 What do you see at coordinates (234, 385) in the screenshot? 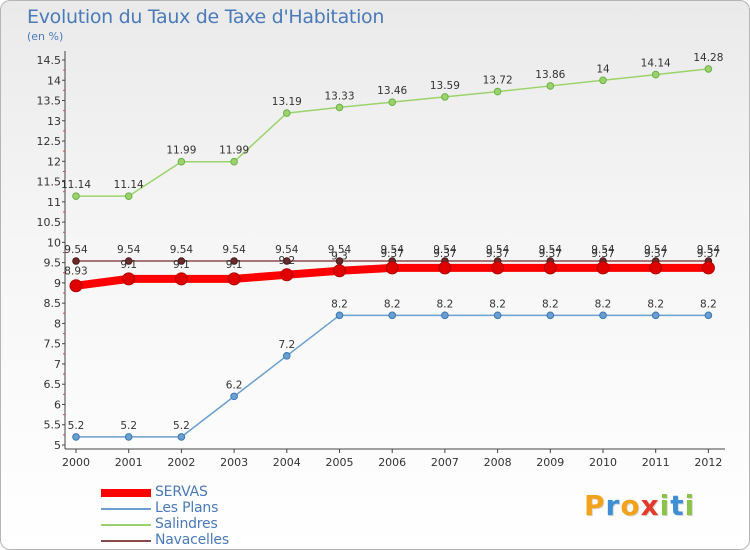
I see `data-label-les-plans: 6.2` at bounding box center [234, 385].